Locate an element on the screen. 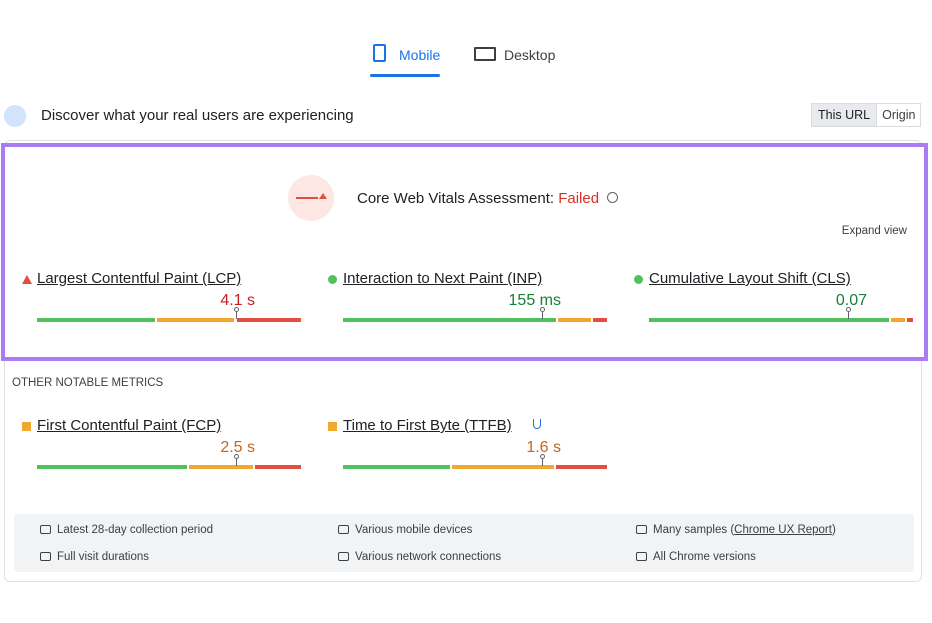  metric-name: Largest Contentful Paint (LCP) is located at coordinates (139, 278).